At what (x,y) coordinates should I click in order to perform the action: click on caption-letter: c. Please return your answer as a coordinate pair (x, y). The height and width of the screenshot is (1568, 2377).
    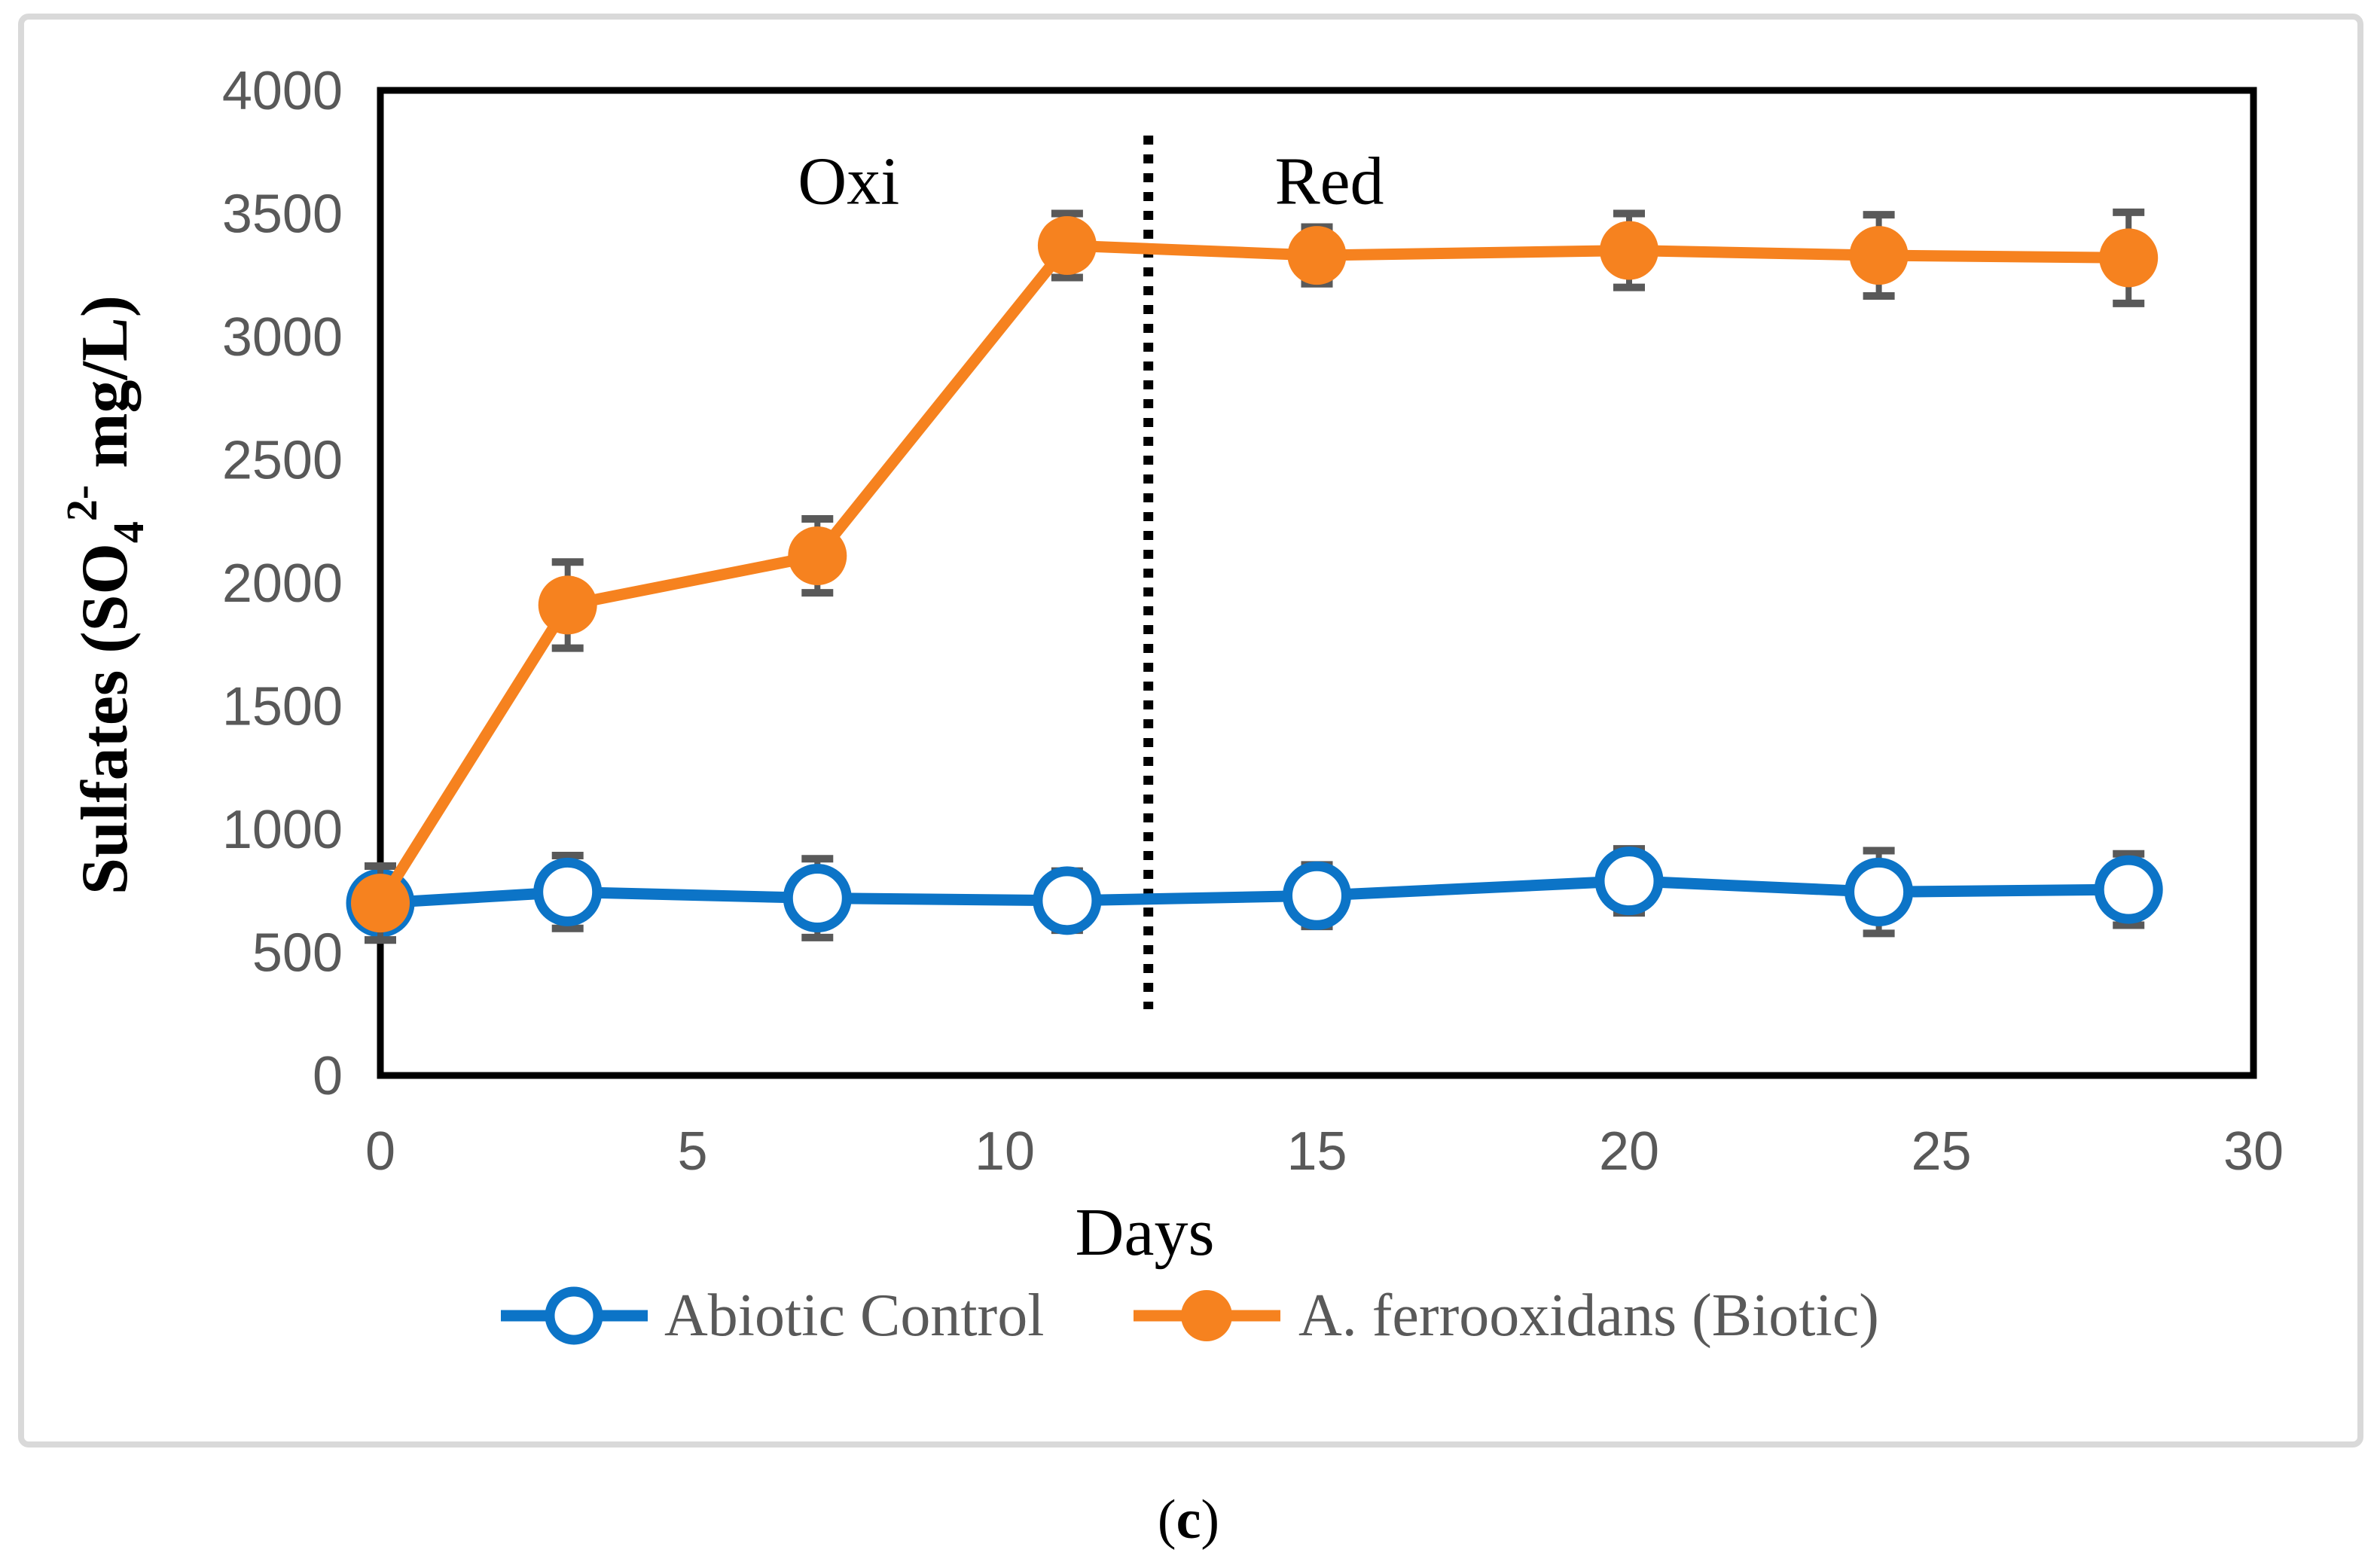
    Looking at the image, I should click on (1188, 1520).